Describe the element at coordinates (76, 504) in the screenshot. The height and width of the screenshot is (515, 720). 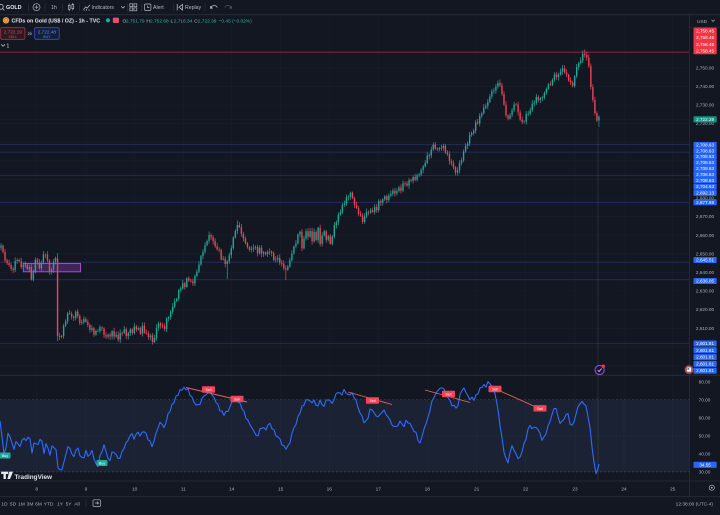
I see `svg-text: All` at that location.